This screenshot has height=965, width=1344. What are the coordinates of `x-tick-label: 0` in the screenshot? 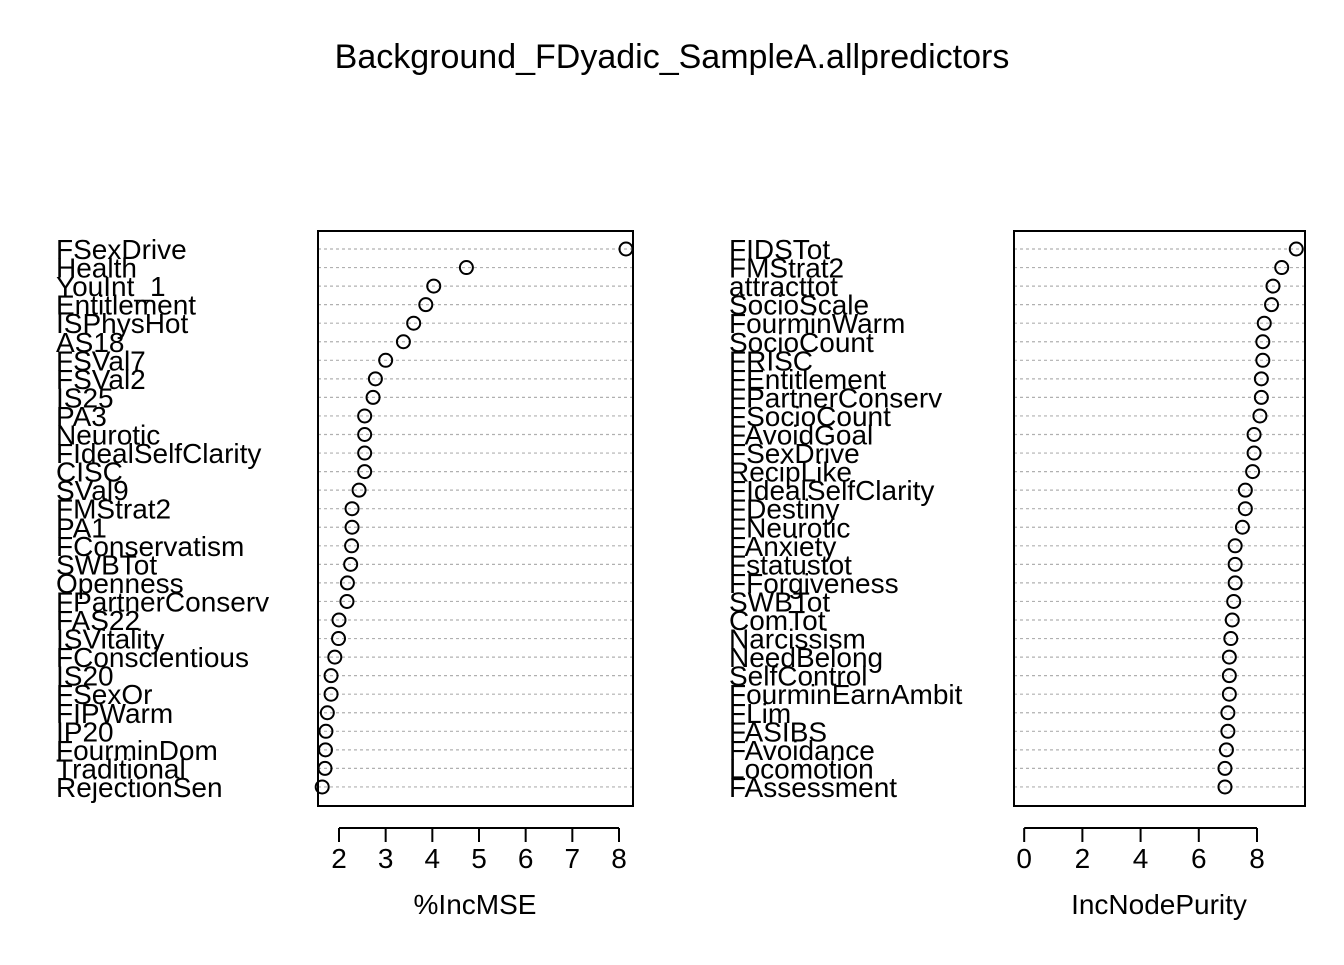 It's located at (1024, 858).